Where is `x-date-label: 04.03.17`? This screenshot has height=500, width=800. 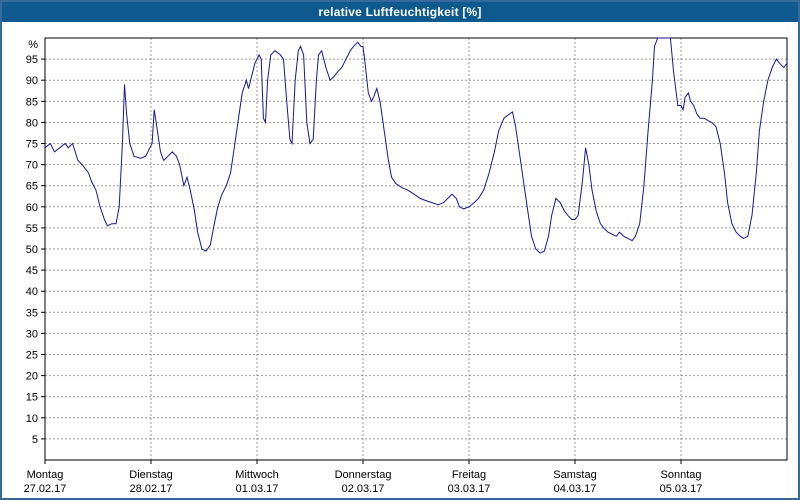
x-date-label: 04.03.17 is located at coordinates (575, 489).